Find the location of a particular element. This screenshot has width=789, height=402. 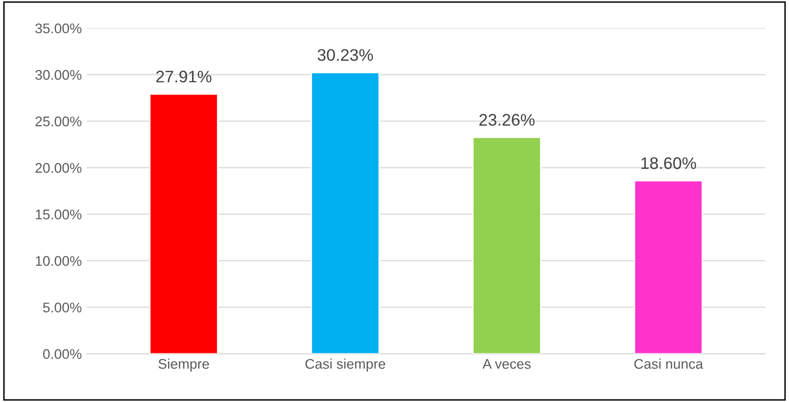

data-label: 18.60% is located at coordinates (668, 163).